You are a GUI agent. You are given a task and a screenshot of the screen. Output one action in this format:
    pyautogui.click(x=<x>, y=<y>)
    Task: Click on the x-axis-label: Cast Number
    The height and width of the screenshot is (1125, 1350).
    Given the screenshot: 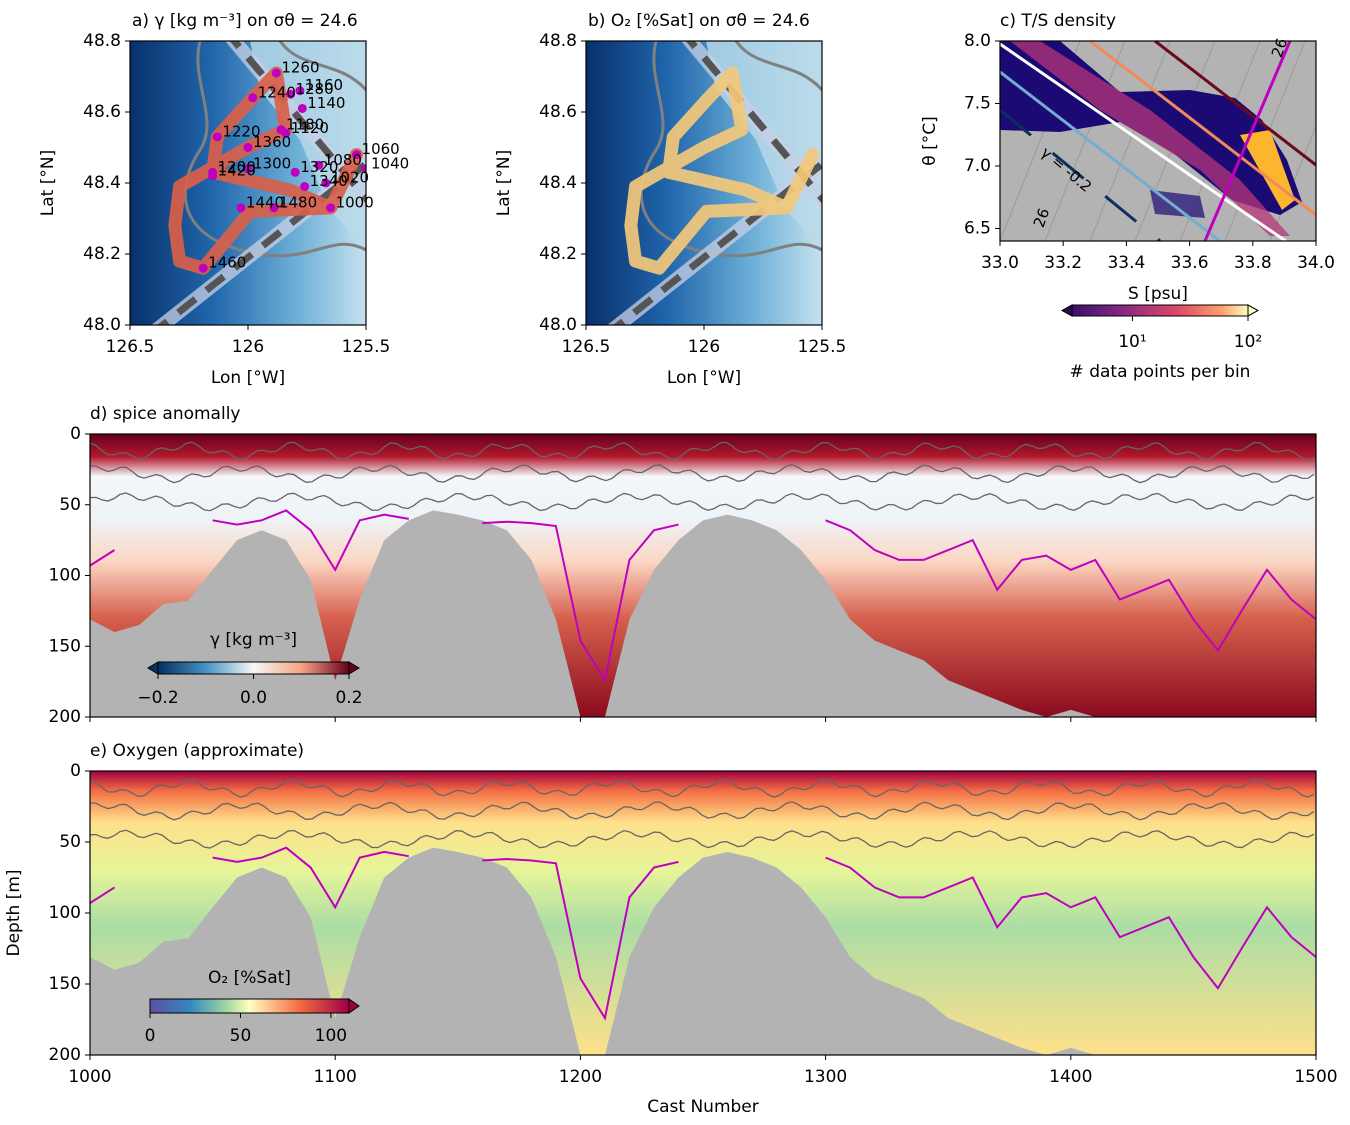 What is the action you would take?
    pyautogui.click(x=703, y=1107)
    